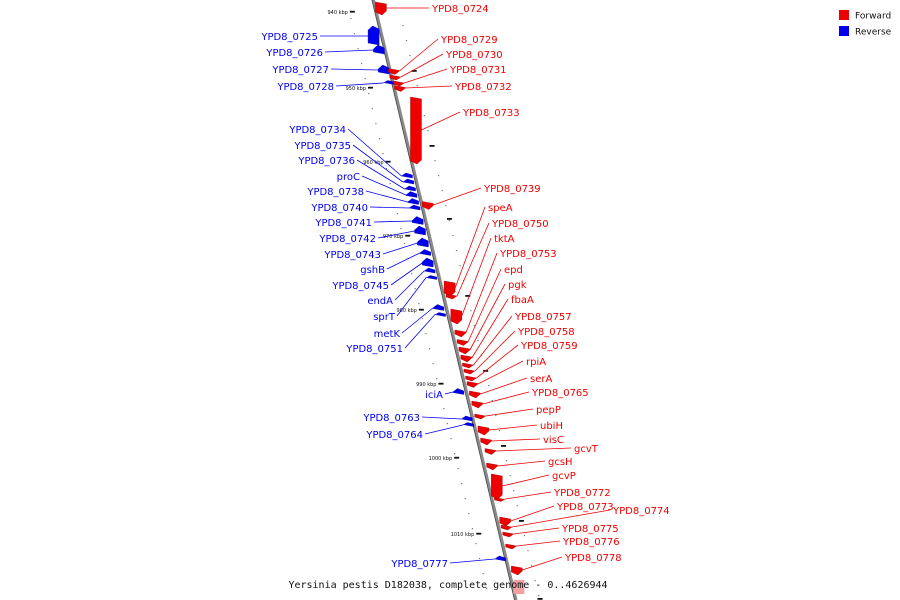  Describe the element at coordinates (347, 239) in the screenshot. I see `gene-label-ypd8-0742: YPD8_0742` at that location.